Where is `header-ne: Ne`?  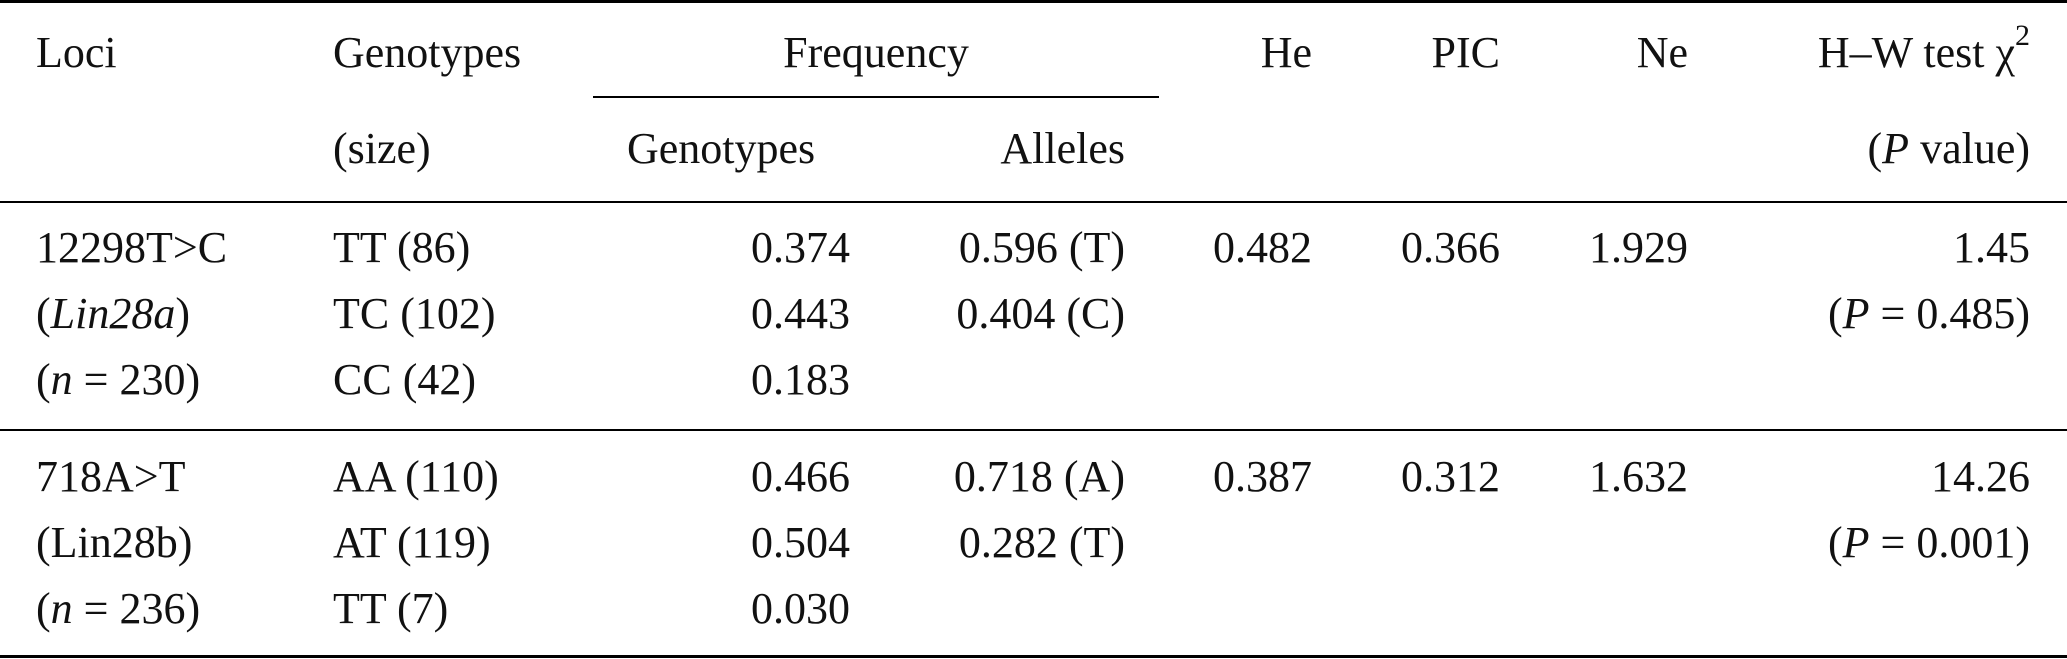
header-ne: Ne is located at coordinates (1662, 52).